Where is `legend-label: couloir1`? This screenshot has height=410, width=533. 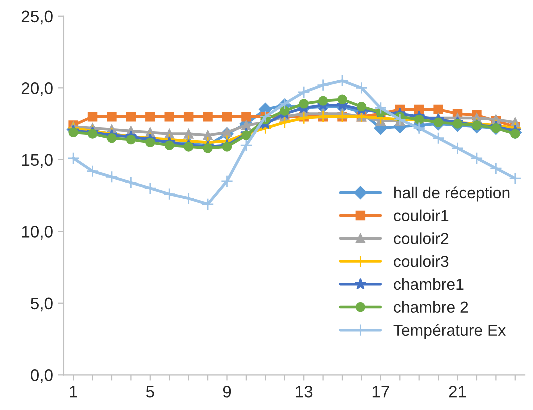
legend-label: couloir1 is located at coordinates (421, 216).